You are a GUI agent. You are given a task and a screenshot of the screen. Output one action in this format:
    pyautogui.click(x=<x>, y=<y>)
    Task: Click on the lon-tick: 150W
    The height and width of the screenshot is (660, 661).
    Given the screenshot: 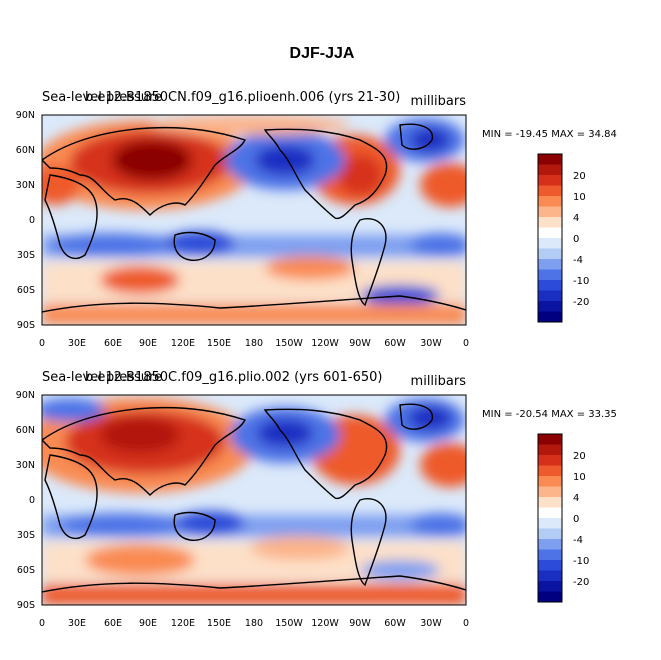 What is the action you would take?
    pyautogui.click(x=289, y=343)
    